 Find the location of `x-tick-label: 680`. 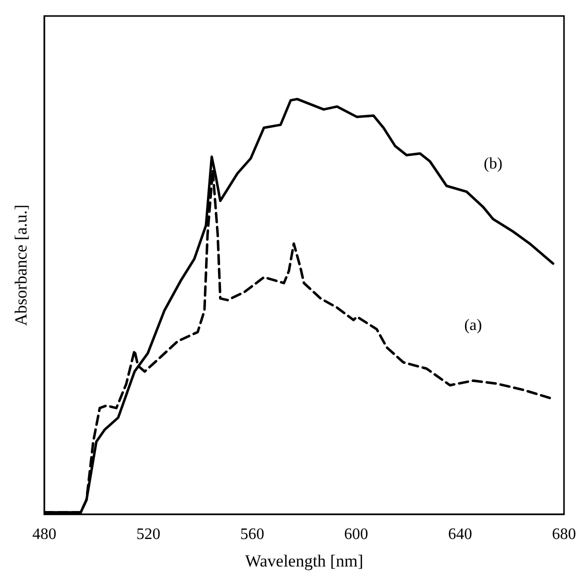

x-tick-label: 680 is located at coordinates (564, 535).